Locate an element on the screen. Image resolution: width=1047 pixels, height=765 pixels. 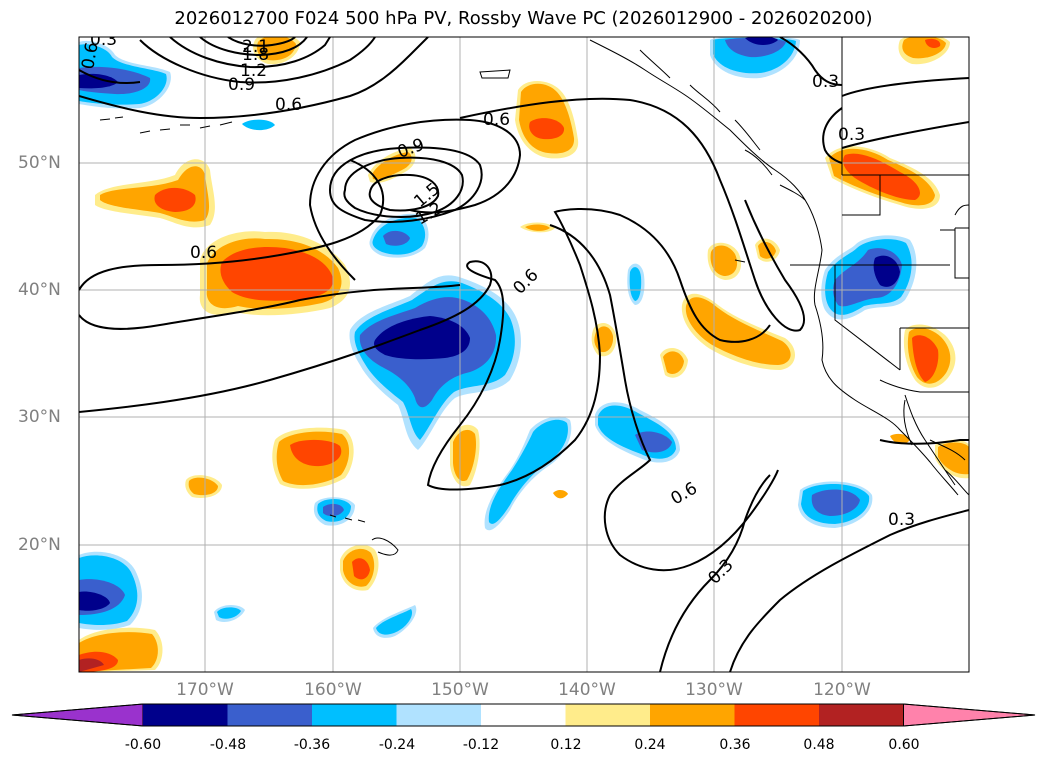
lat-label: 20°N is located at coordinates (39, 545).